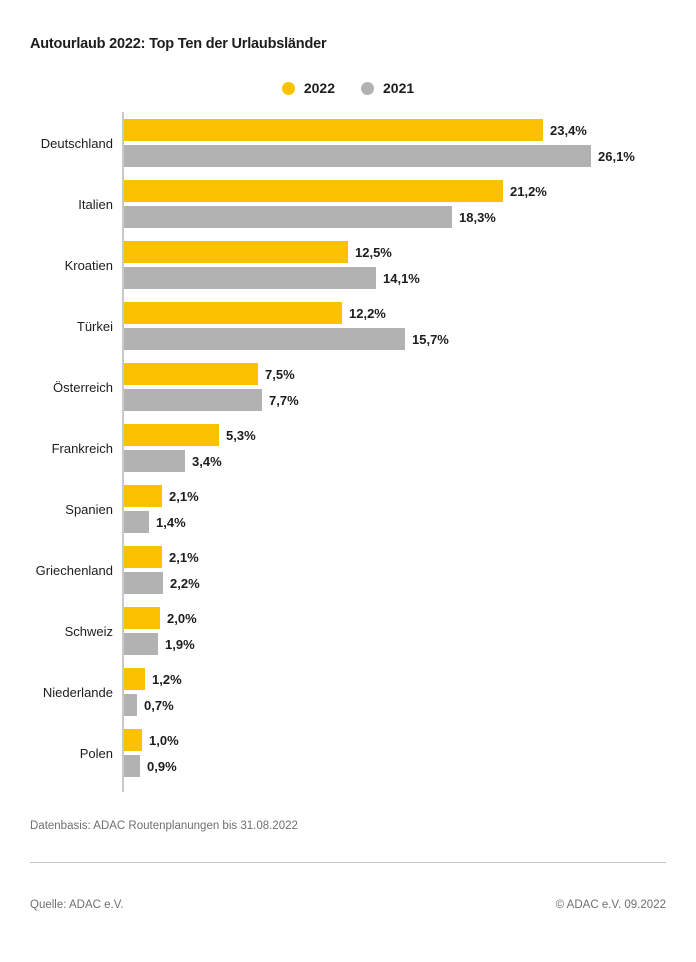 Image resolution: width=696 pixels, height=962 pixels. What do you see at coordinates (76, 143) in the screenshot?
I see `category-label: Deutschland` at bounding box center [76, 143].